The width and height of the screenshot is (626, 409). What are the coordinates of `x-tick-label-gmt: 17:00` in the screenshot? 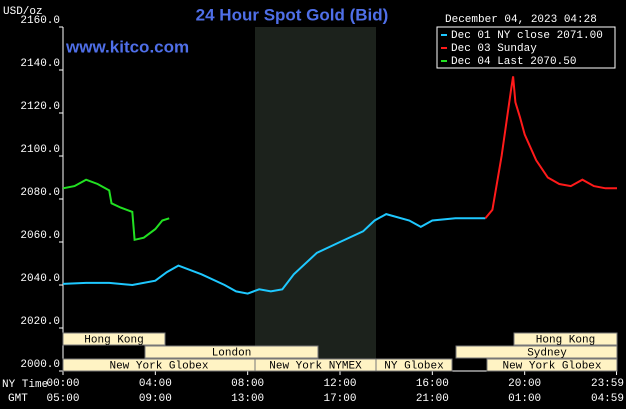 It's located at (339, 399).